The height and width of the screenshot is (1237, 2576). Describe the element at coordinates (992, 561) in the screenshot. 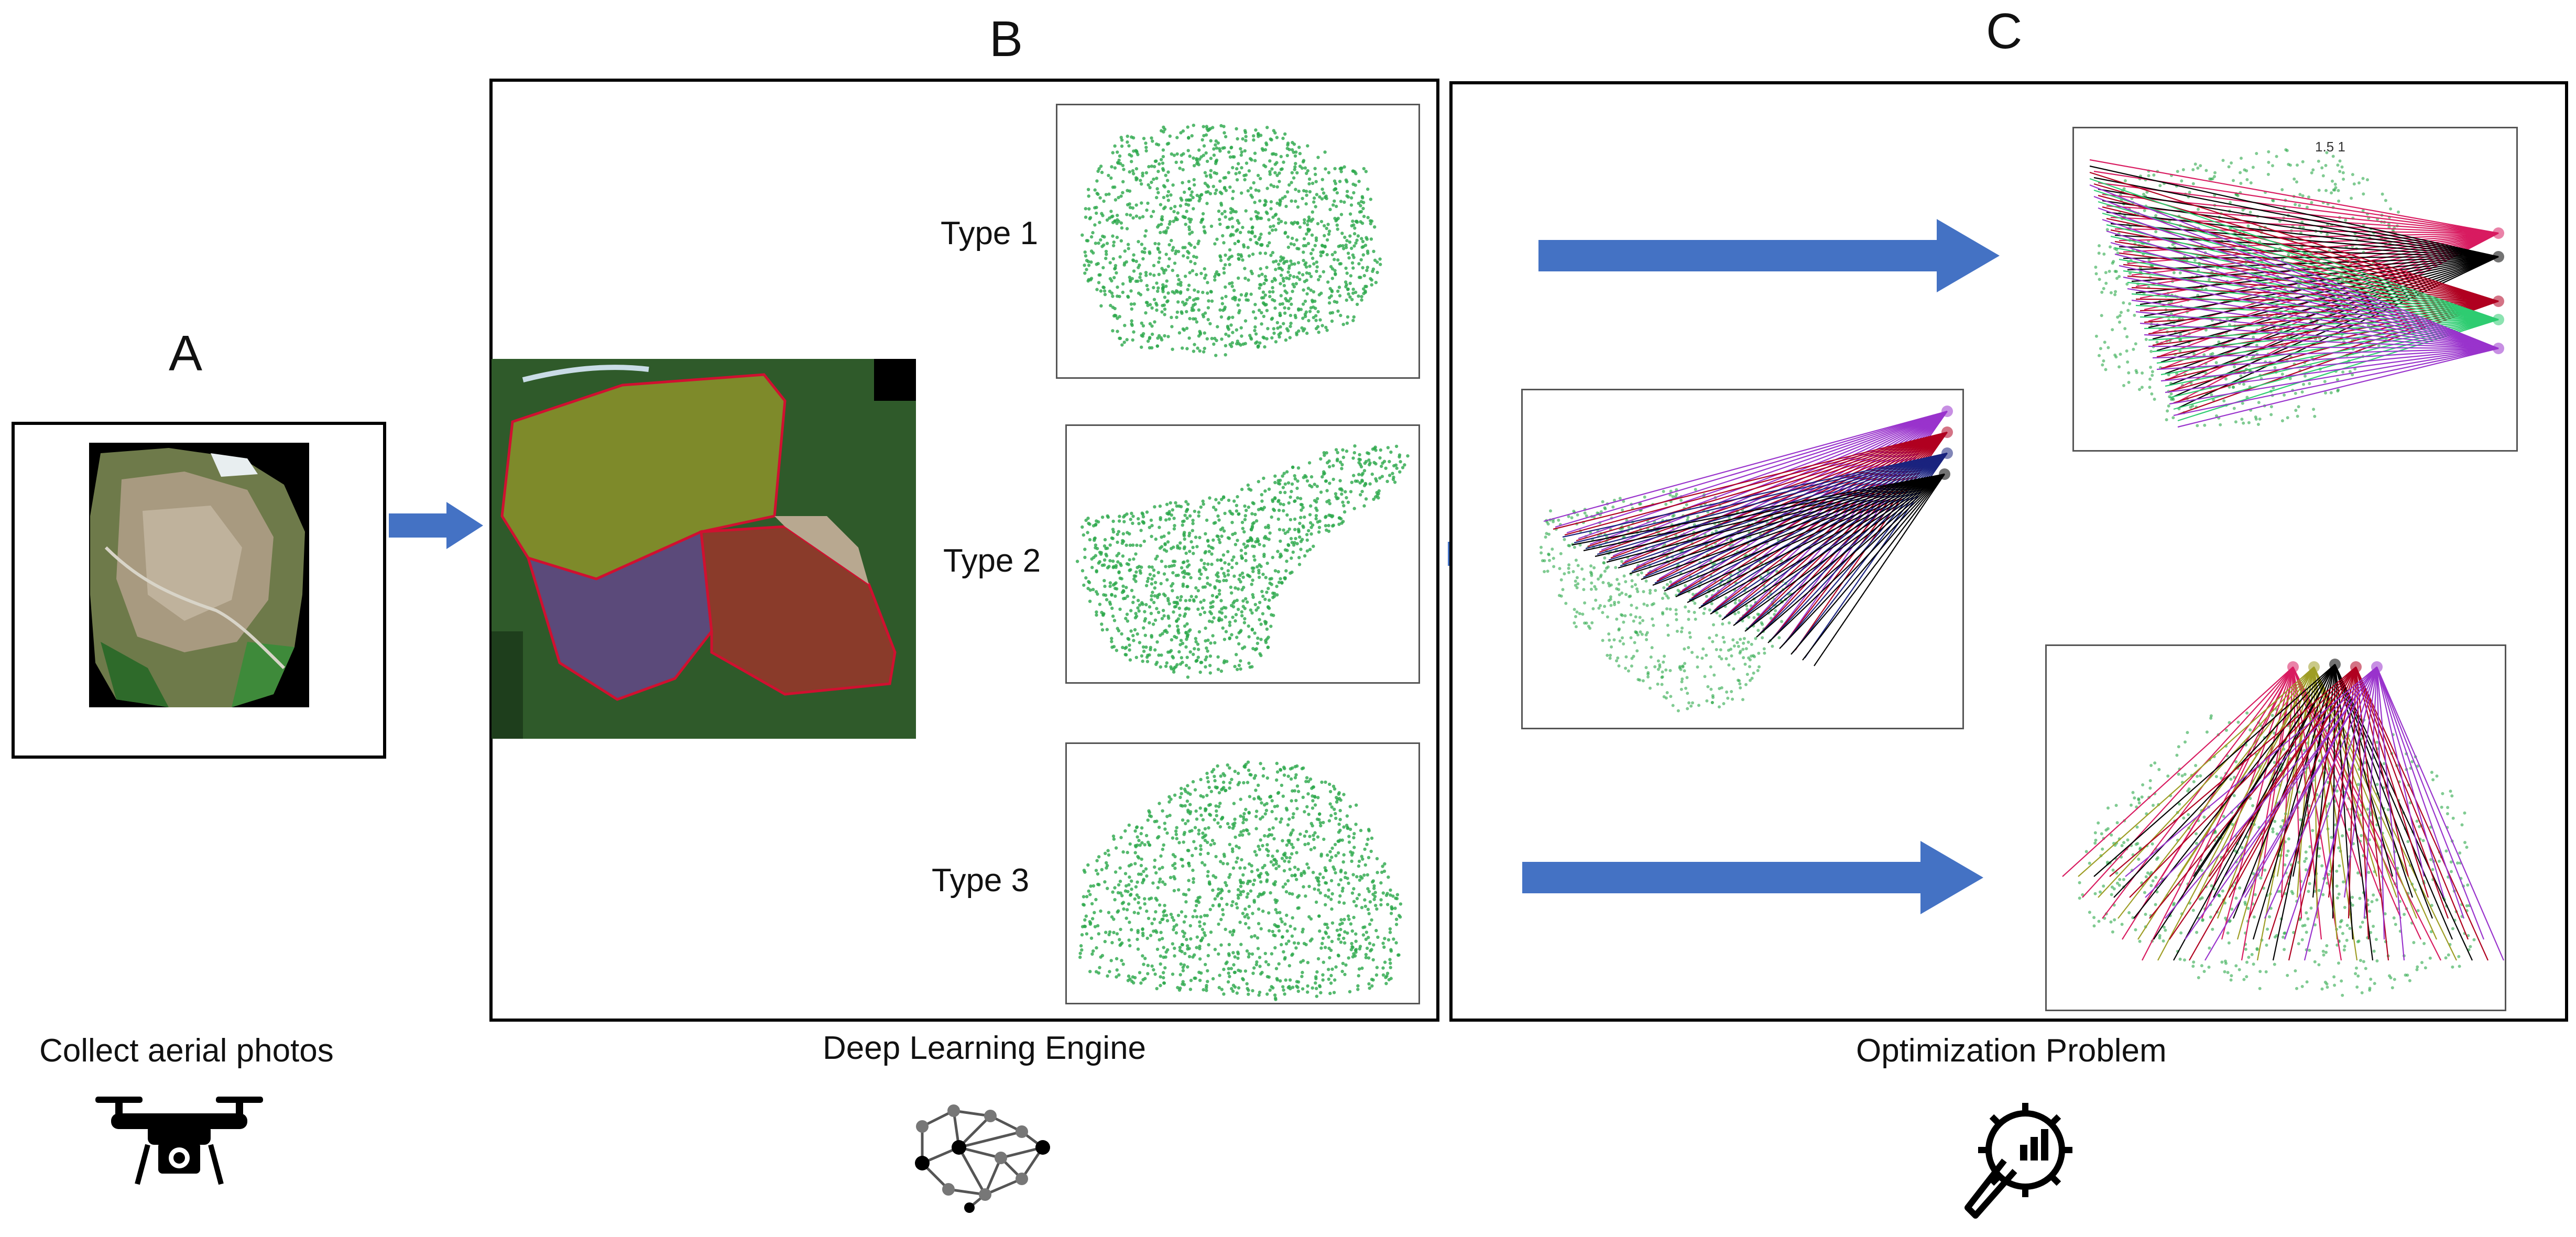

I see `type-2-label: Type 2` at that location.